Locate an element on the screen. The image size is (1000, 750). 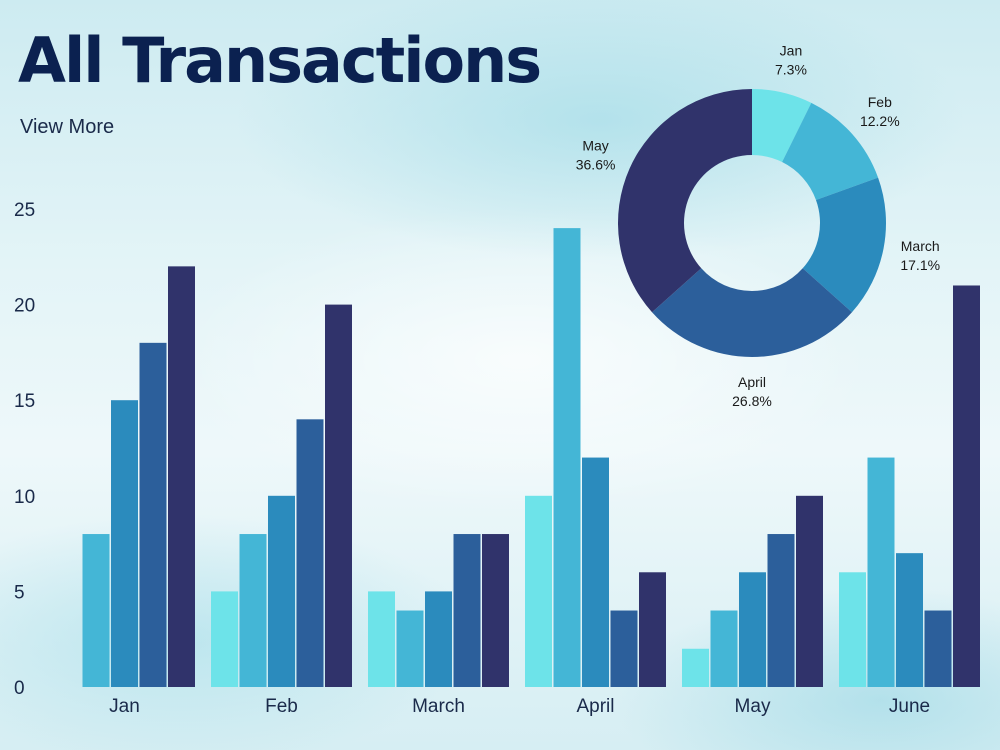
slice-label: May is located at coordinates (595, 145).